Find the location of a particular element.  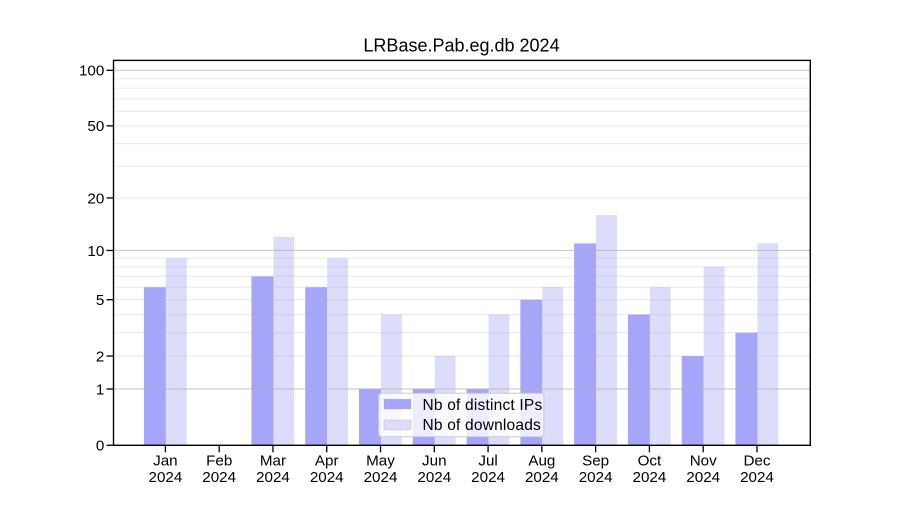

svg-text: 50 is located at coordinates (95, 126).